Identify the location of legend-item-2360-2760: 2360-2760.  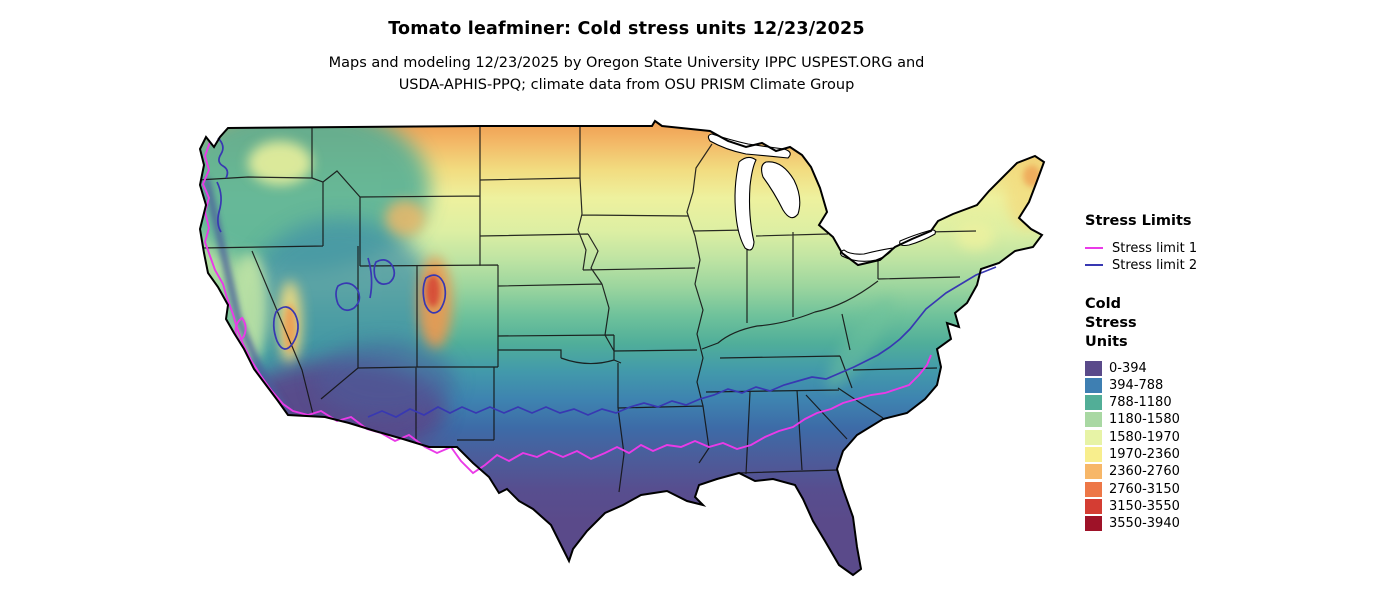
(1160, 471).